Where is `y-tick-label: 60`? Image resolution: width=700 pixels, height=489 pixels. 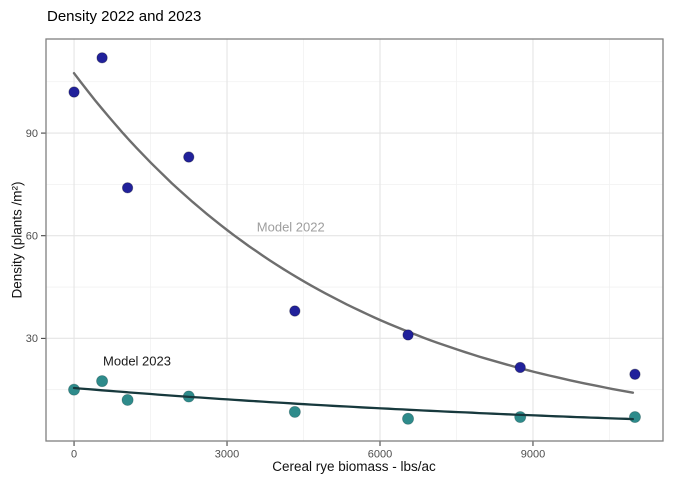
y-tick-label: 60 is located at coordinates (32, 237).